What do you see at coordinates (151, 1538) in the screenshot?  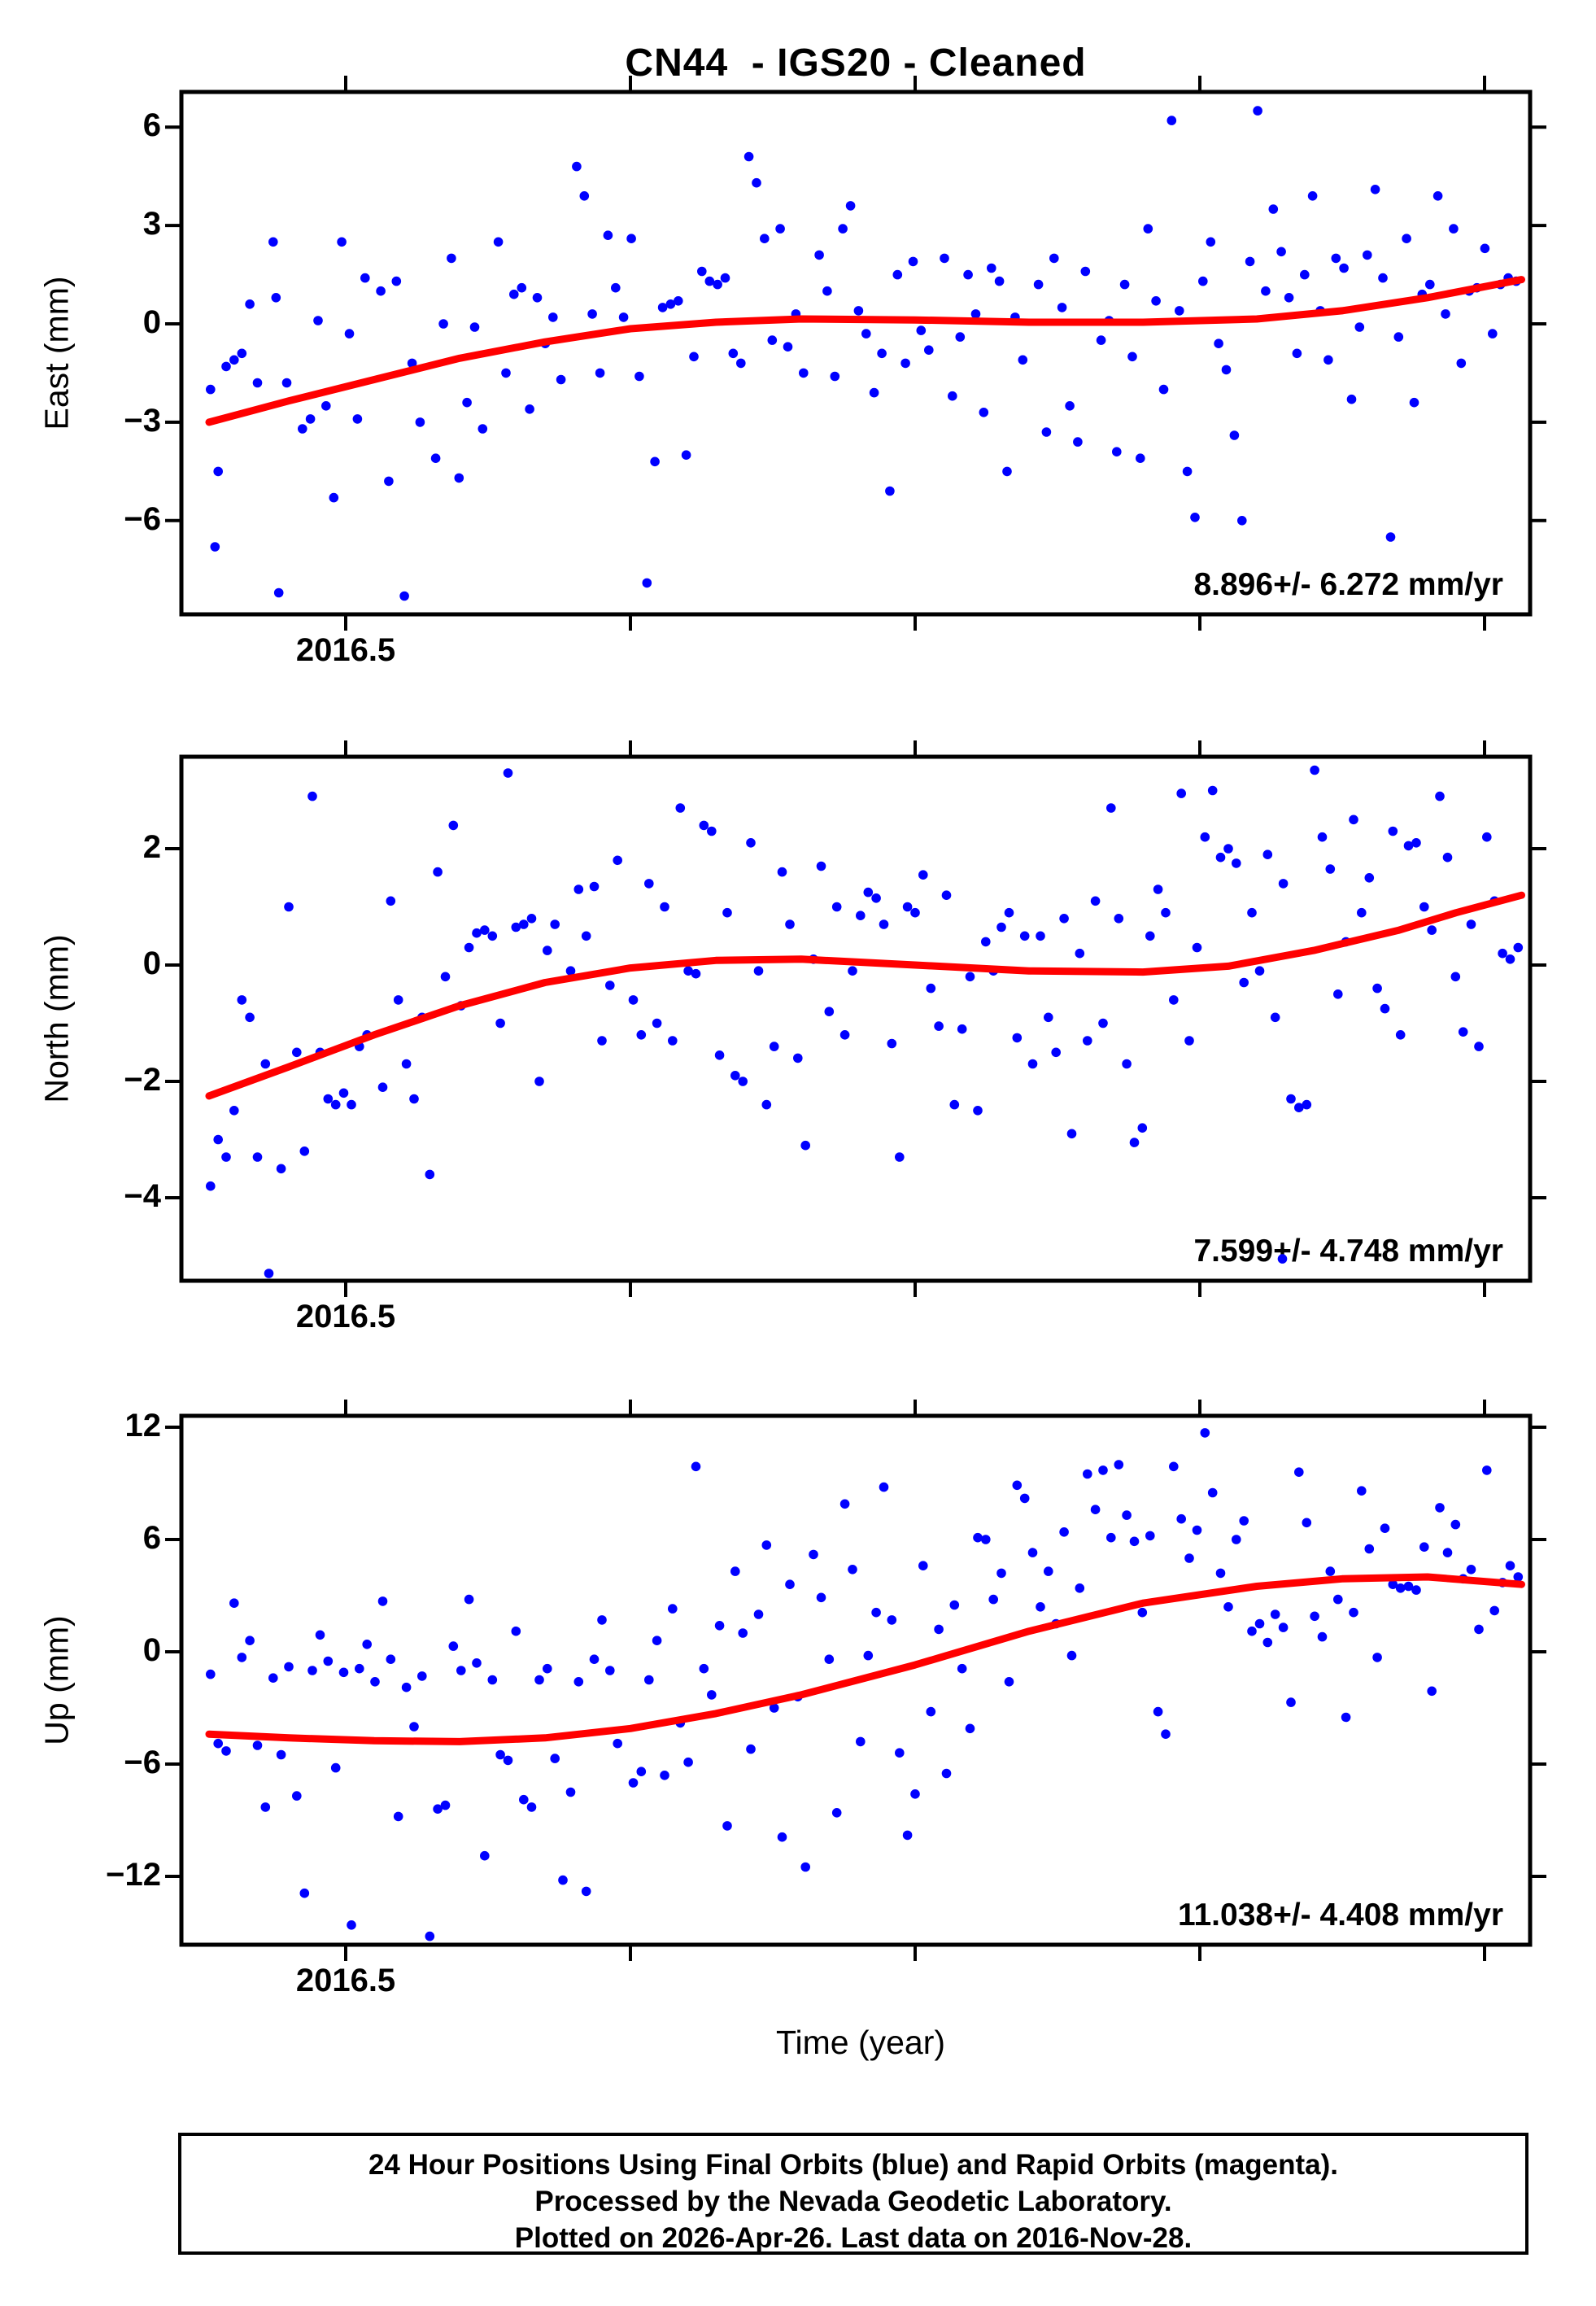 I see `y-tick-label-up: 6` at bounding box center [151, 1538].